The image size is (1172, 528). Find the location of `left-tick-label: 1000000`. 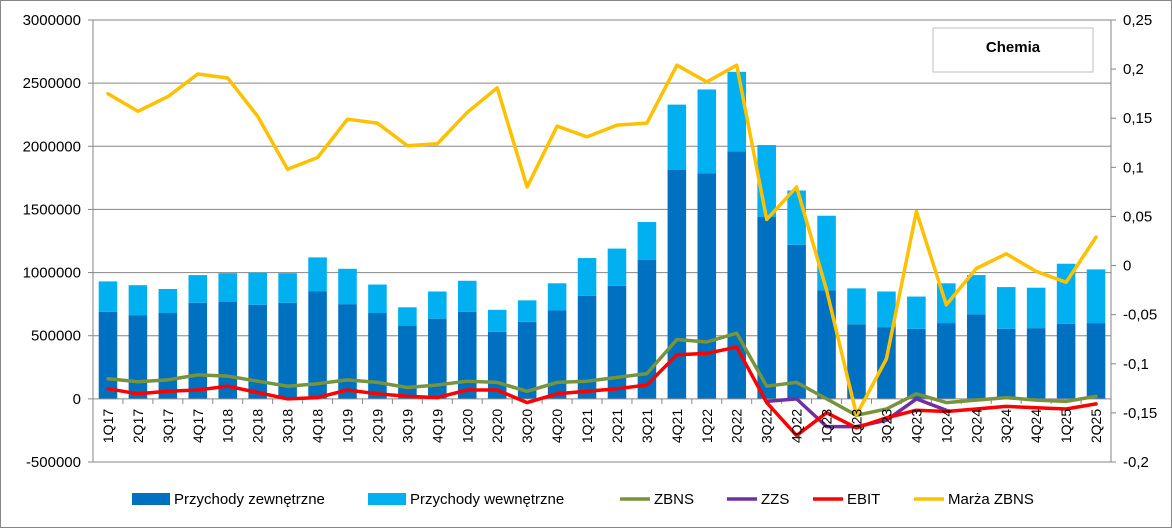

left-tick-label: 1000000 is located at coordinates (52, 273).